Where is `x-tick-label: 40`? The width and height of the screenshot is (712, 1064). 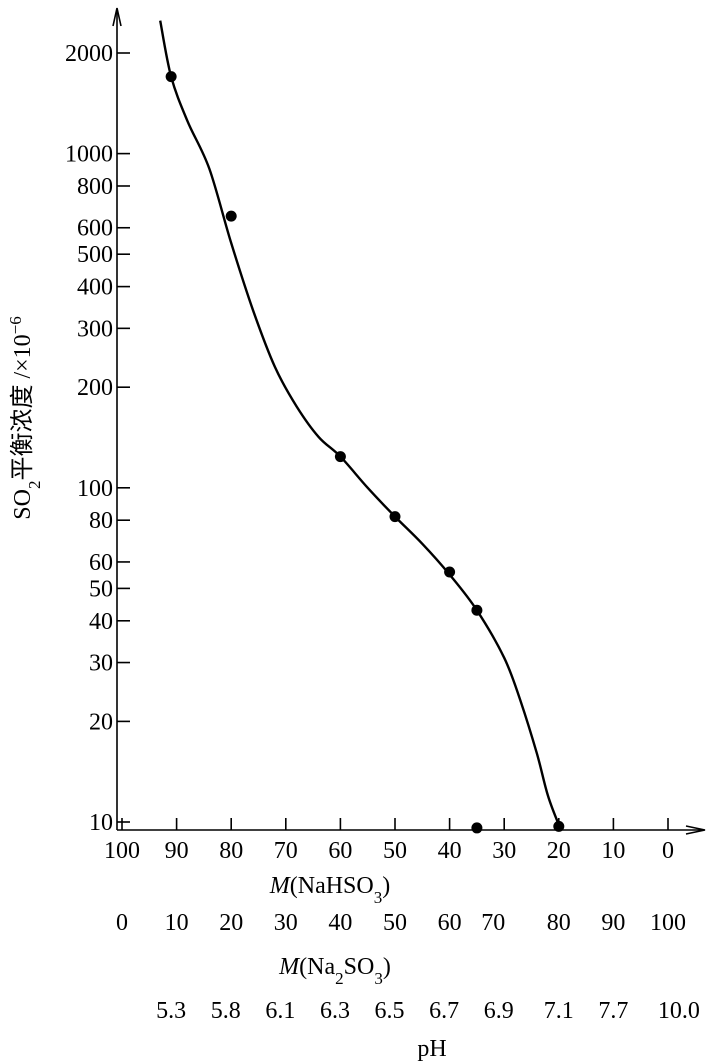 x-tick-label: 40 is located at coordinates (450, 851).